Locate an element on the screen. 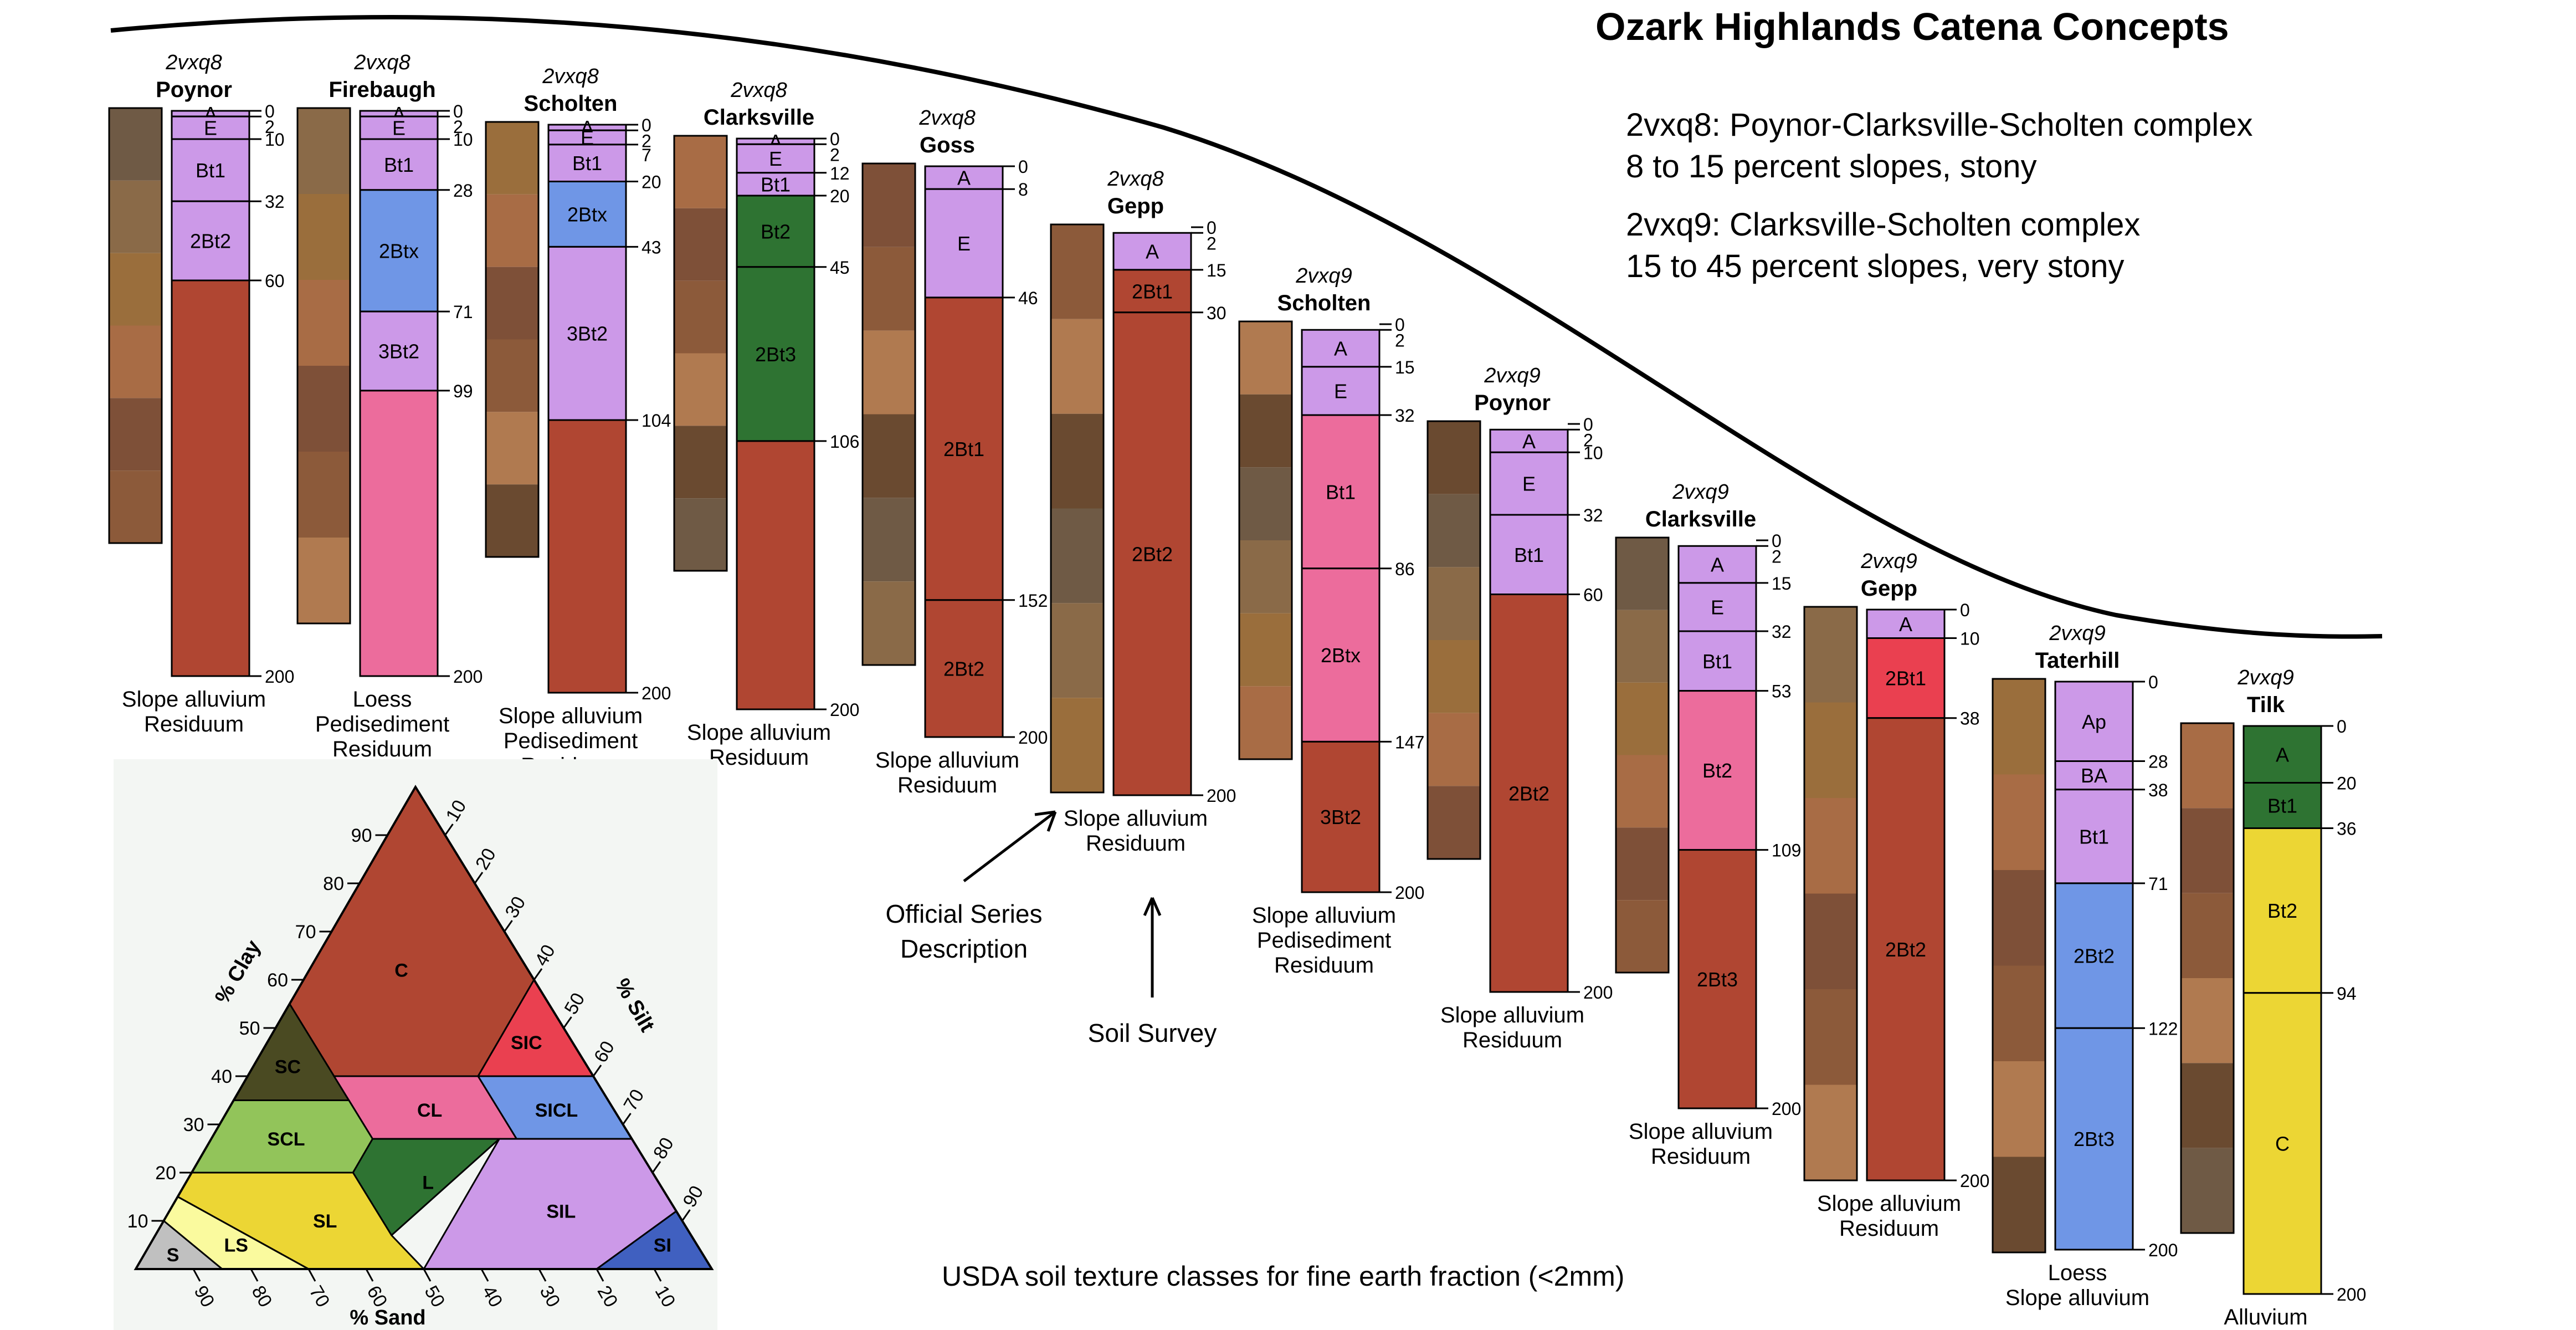  texture-class-label: SL is located at coordinates (325, 1221).